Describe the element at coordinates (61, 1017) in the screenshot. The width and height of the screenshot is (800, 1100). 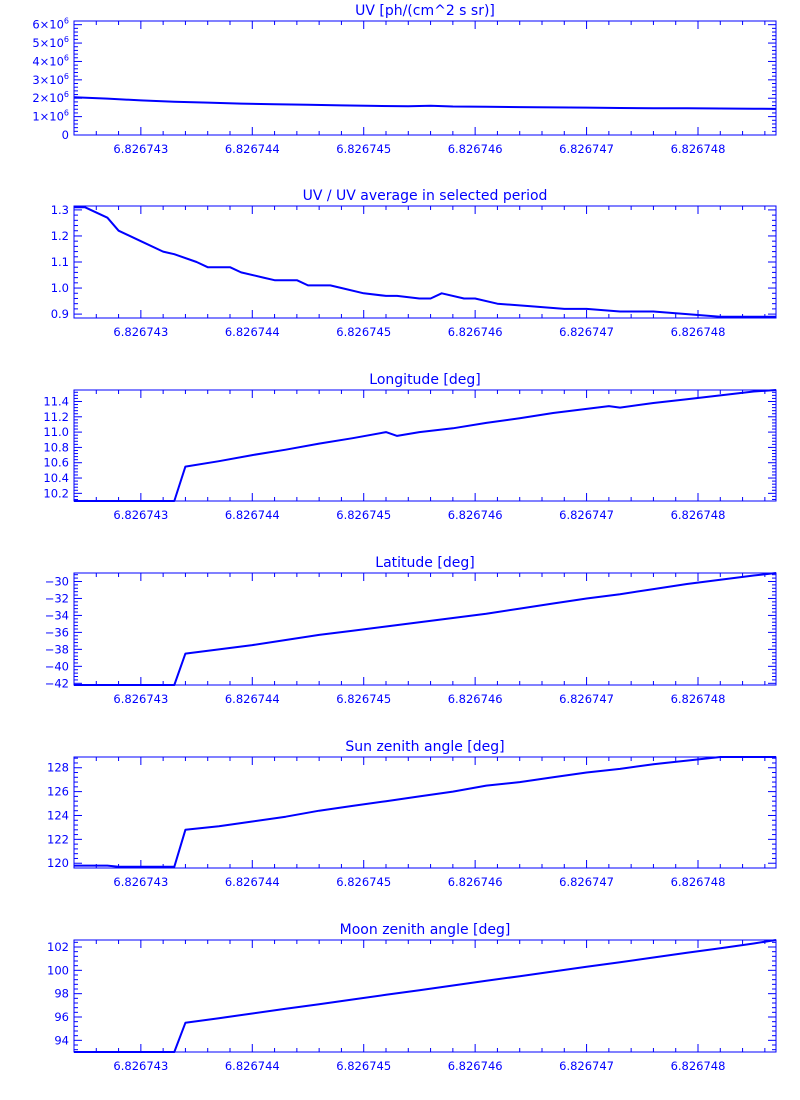
I see `y-tick-label: 96` at that location.